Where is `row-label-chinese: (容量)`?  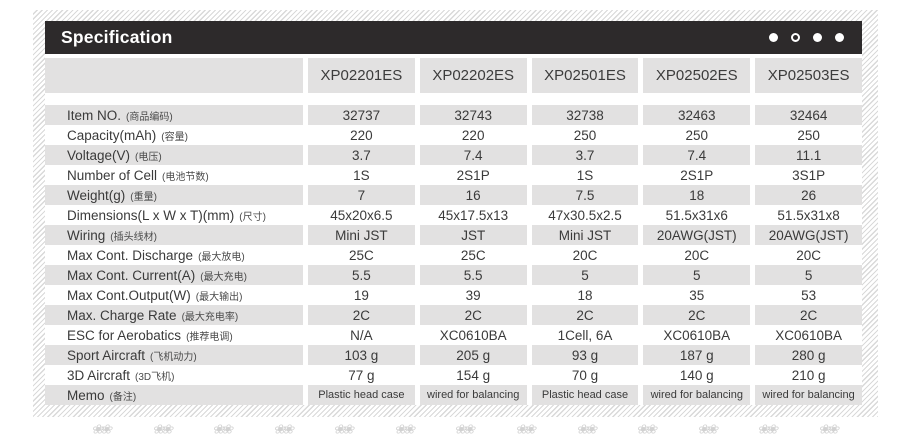 row-label-chinese: (容量) is located at coordinates (174, 137).